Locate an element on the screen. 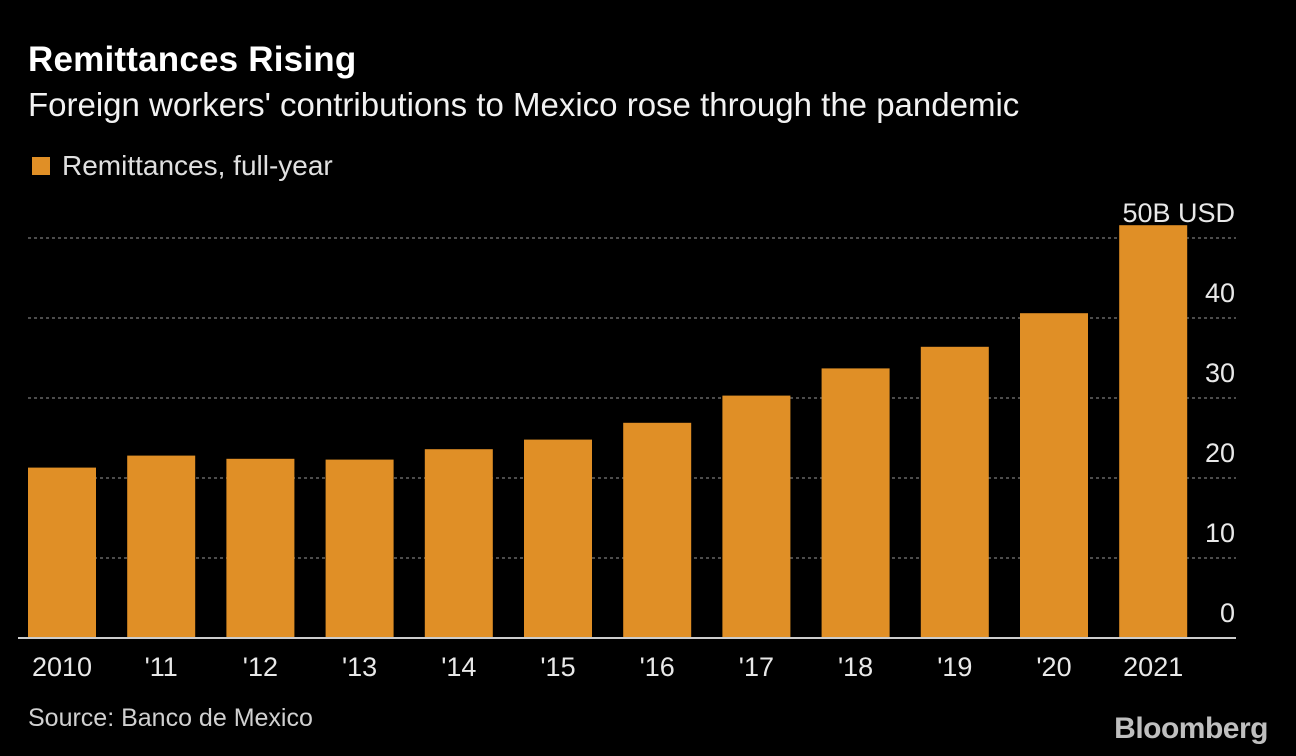 This screenshot has width=1296, height=756. y-tick-label: 30 is located at coordinates (1220, 373).